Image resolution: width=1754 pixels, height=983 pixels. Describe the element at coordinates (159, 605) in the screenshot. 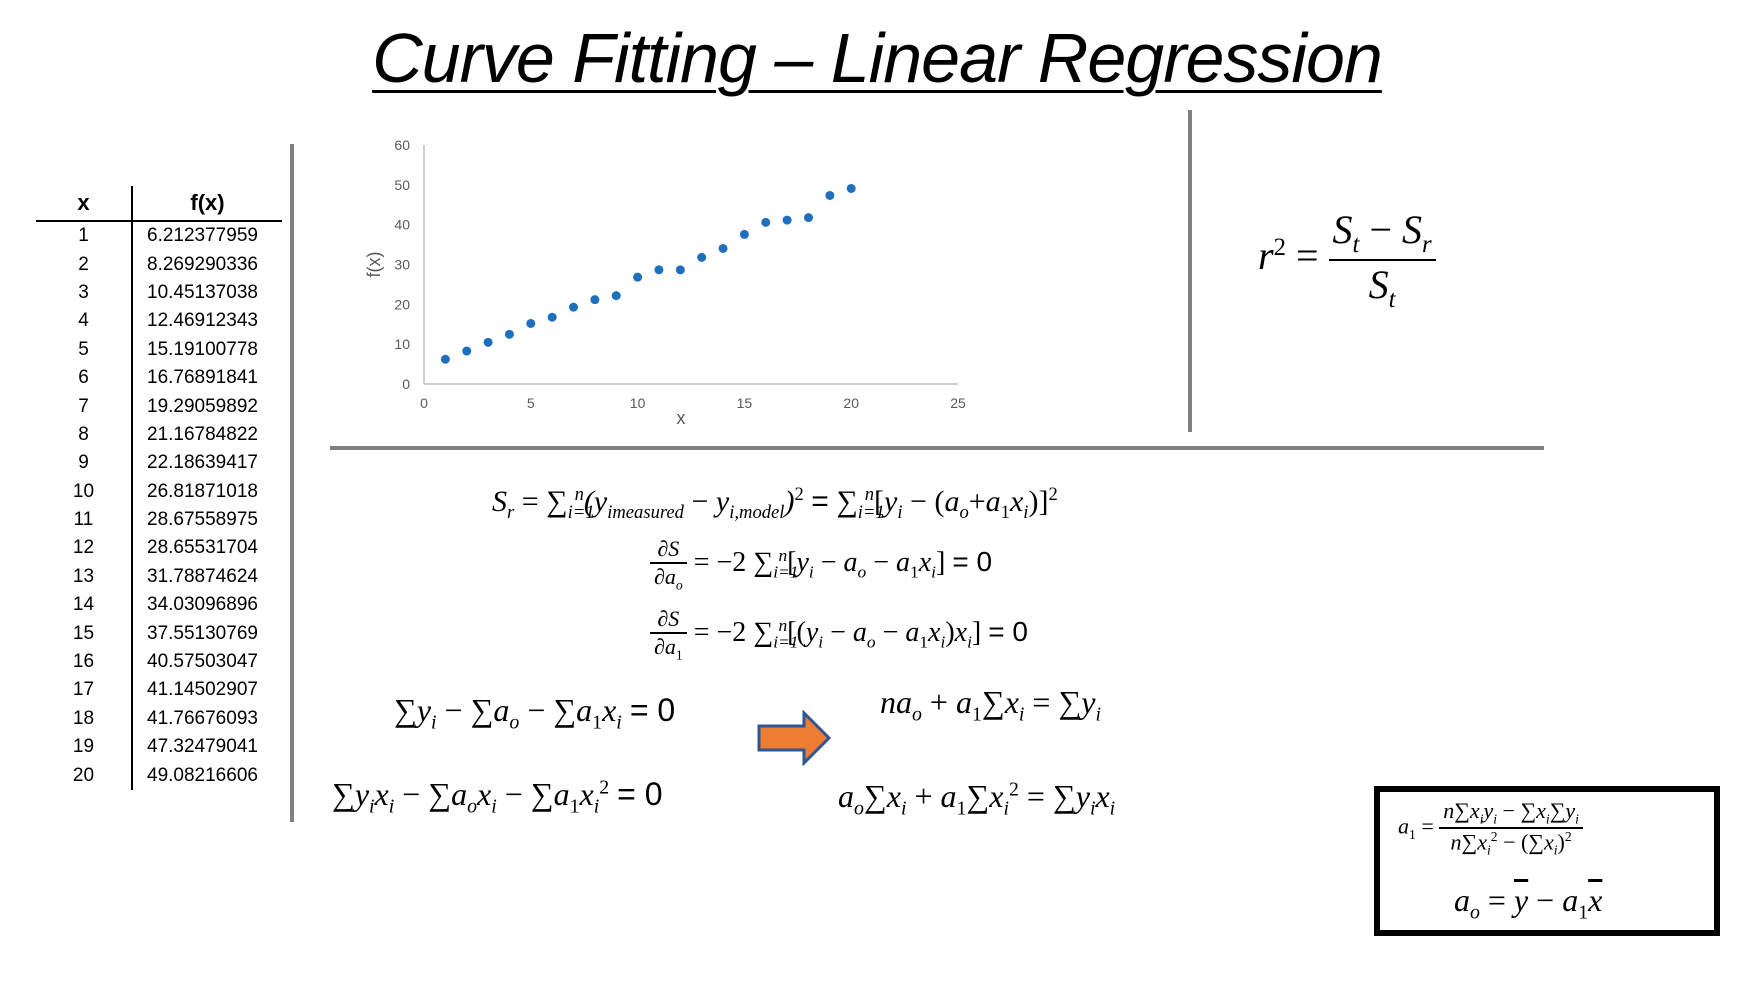

I see `table-row: 14 34.03096896` at that location.